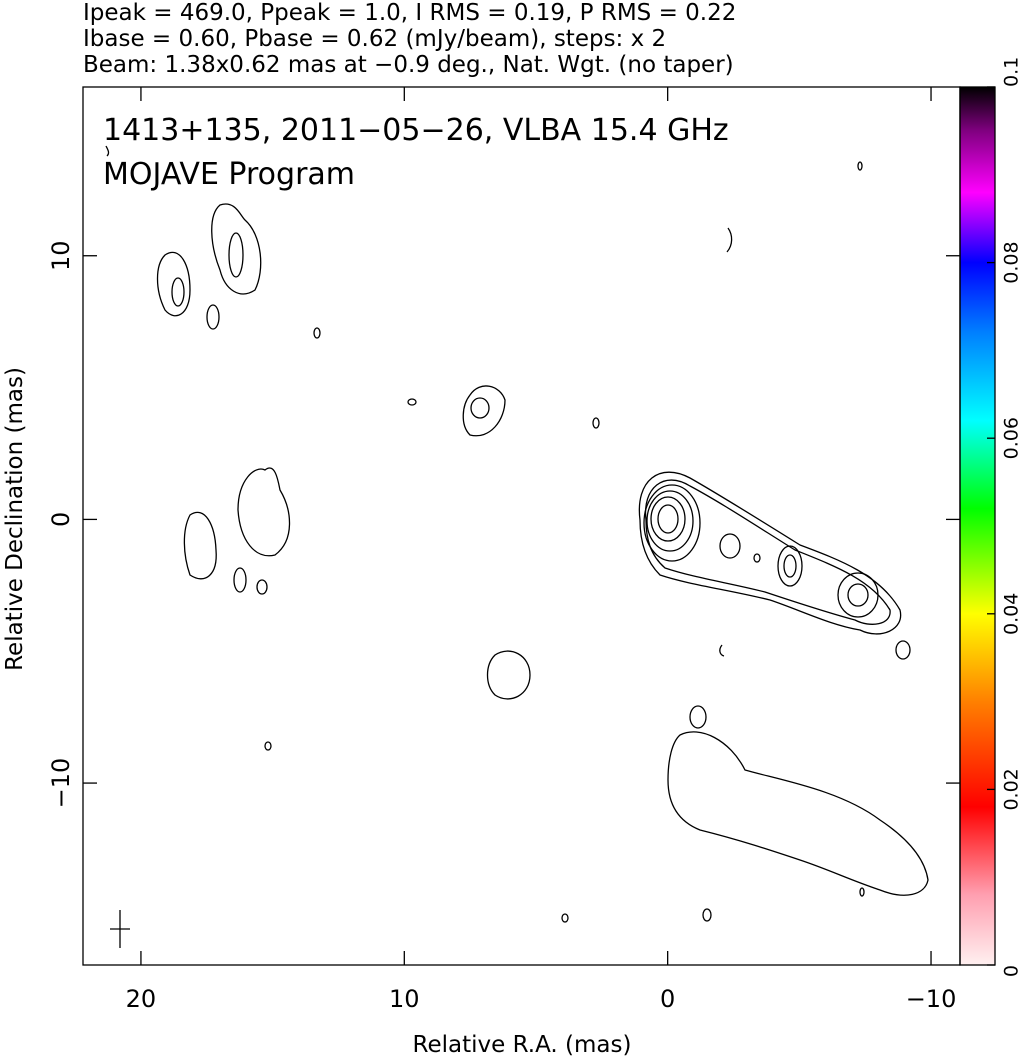 This screenshot has height=1060, width=1022. I want to click on y-tick-label: 10, so click(61, 255).